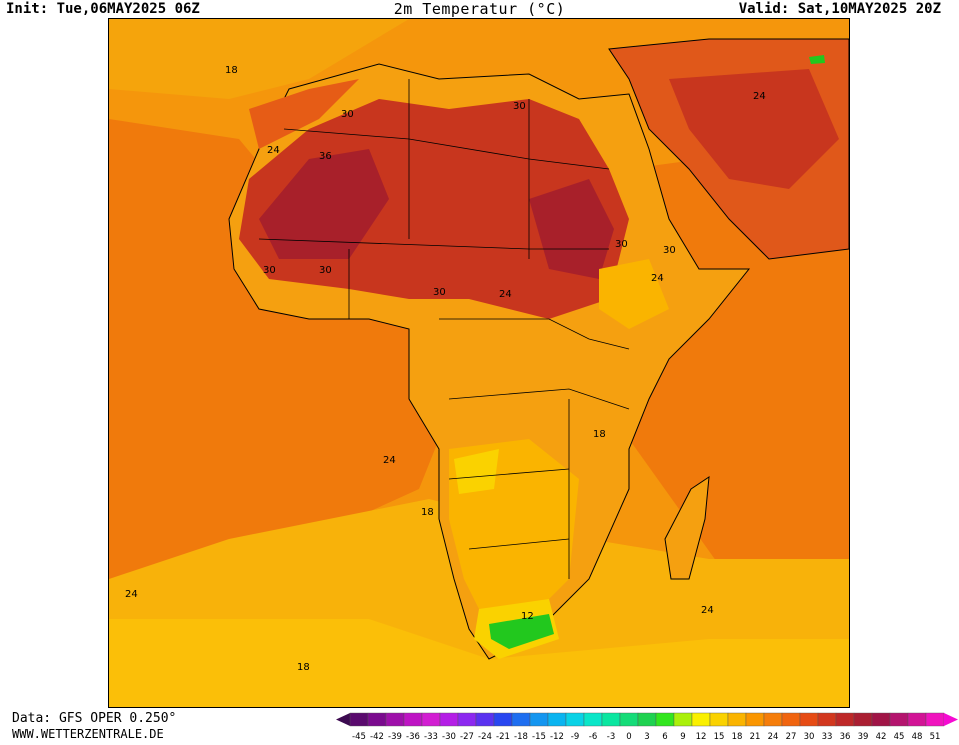 This screenshot has height=745, width=959. What do you see at coordinates (521, 736) in the screenshot?
I see `legend-tick-label: -18` at bounding box center [521, 736].